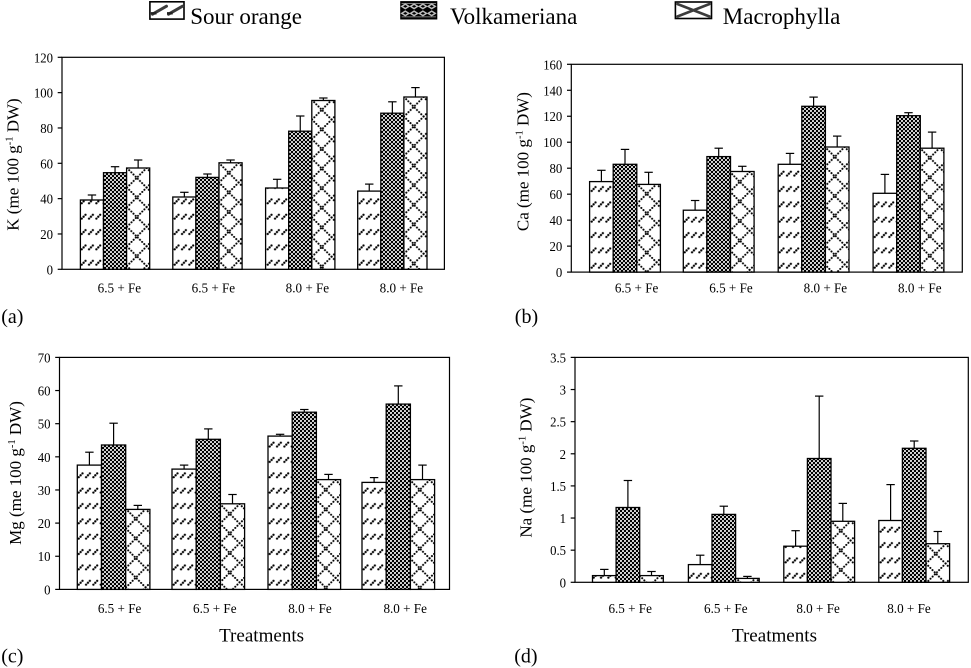  What do you see at coordinates (523, 161) in the screenshot?
I see `svg-text: Ca (me 100 g-1 DW)` at bounding box center [523, 161].